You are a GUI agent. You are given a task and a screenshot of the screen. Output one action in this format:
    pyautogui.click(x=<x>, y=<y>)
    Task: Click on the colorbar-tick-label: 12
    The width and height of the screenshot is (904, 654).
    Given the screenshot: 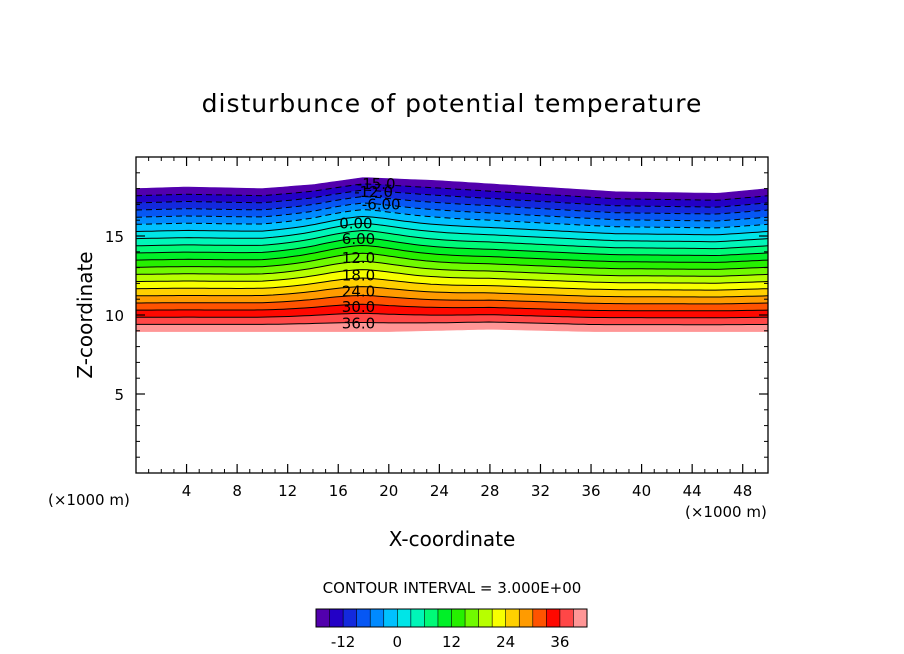 What is the action you would take?
    pyautogui.click(x=451, y=642)
    